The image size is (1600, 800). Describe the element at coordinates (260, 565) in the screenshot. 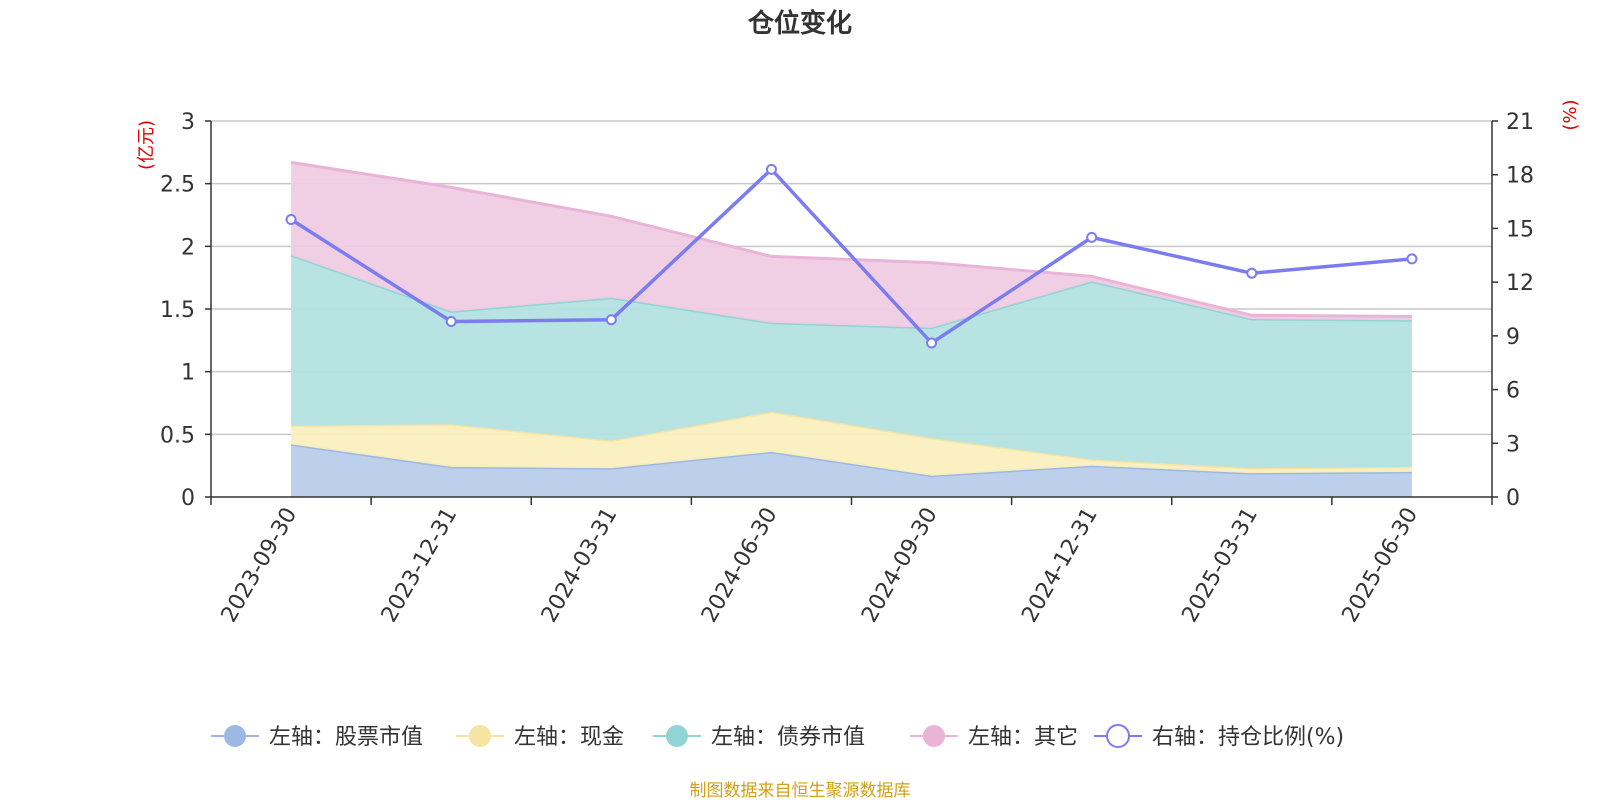

I see `x-axis-tick-label: 2023-09-30` at that location.